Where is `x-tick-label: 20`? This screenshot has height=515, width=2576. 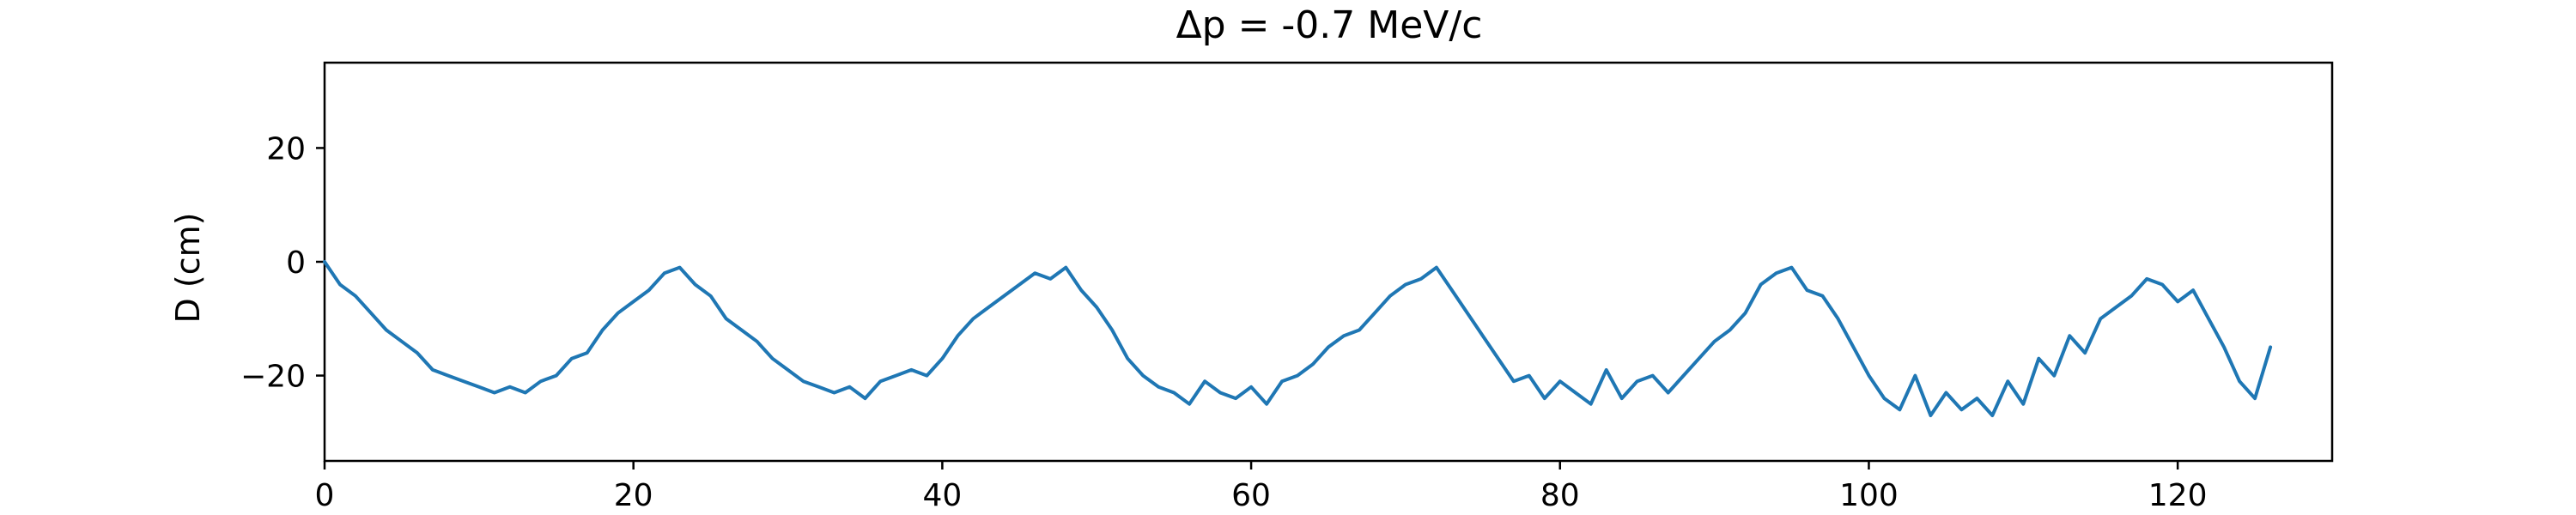 x-tick-label: 20 is located at coordinates (633, 495).